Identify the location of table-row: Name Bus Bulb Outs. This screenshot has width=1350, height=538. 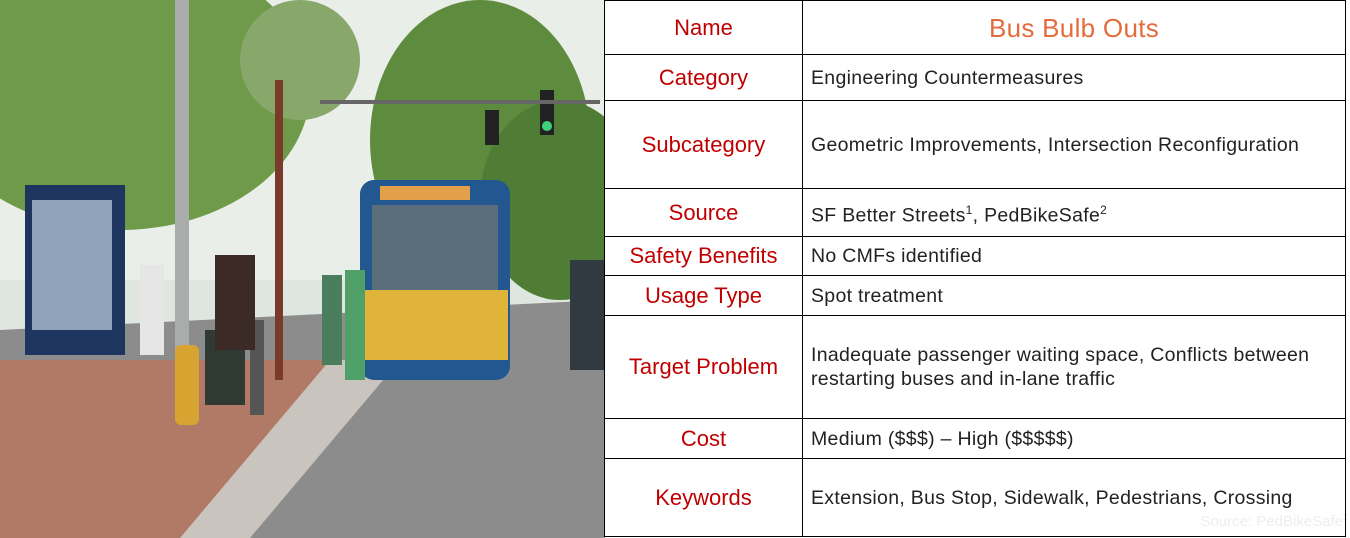
(975, 27).